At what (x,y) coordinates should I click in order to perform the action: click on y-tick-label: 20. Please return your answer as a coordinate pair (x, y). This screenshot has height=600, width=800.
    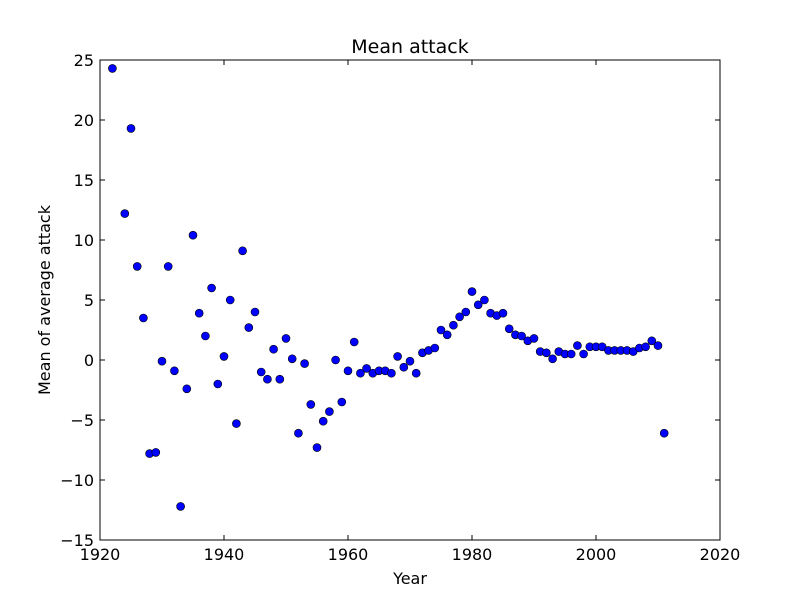
    Looking at the image, I should click on (84, 120).